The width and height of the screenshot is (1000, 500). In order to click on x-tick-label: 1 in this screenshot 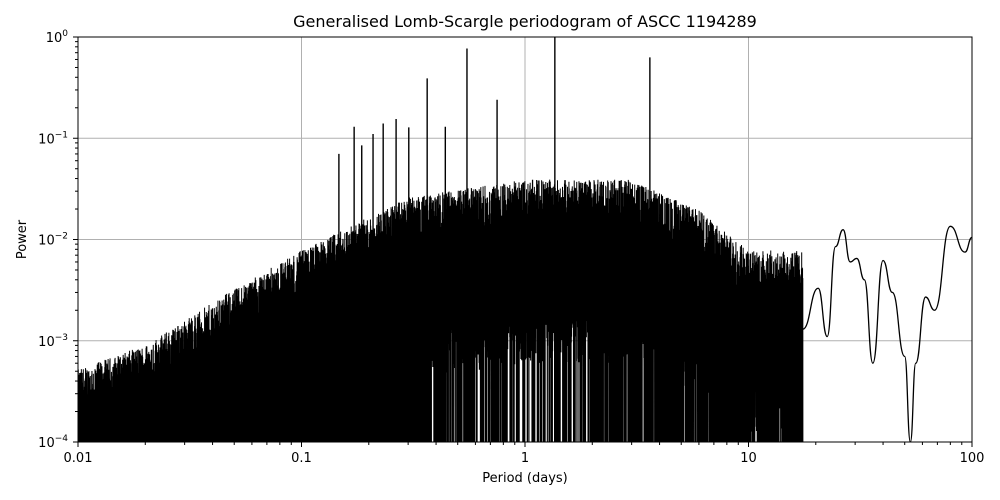, I will do `click(525, 458)`.